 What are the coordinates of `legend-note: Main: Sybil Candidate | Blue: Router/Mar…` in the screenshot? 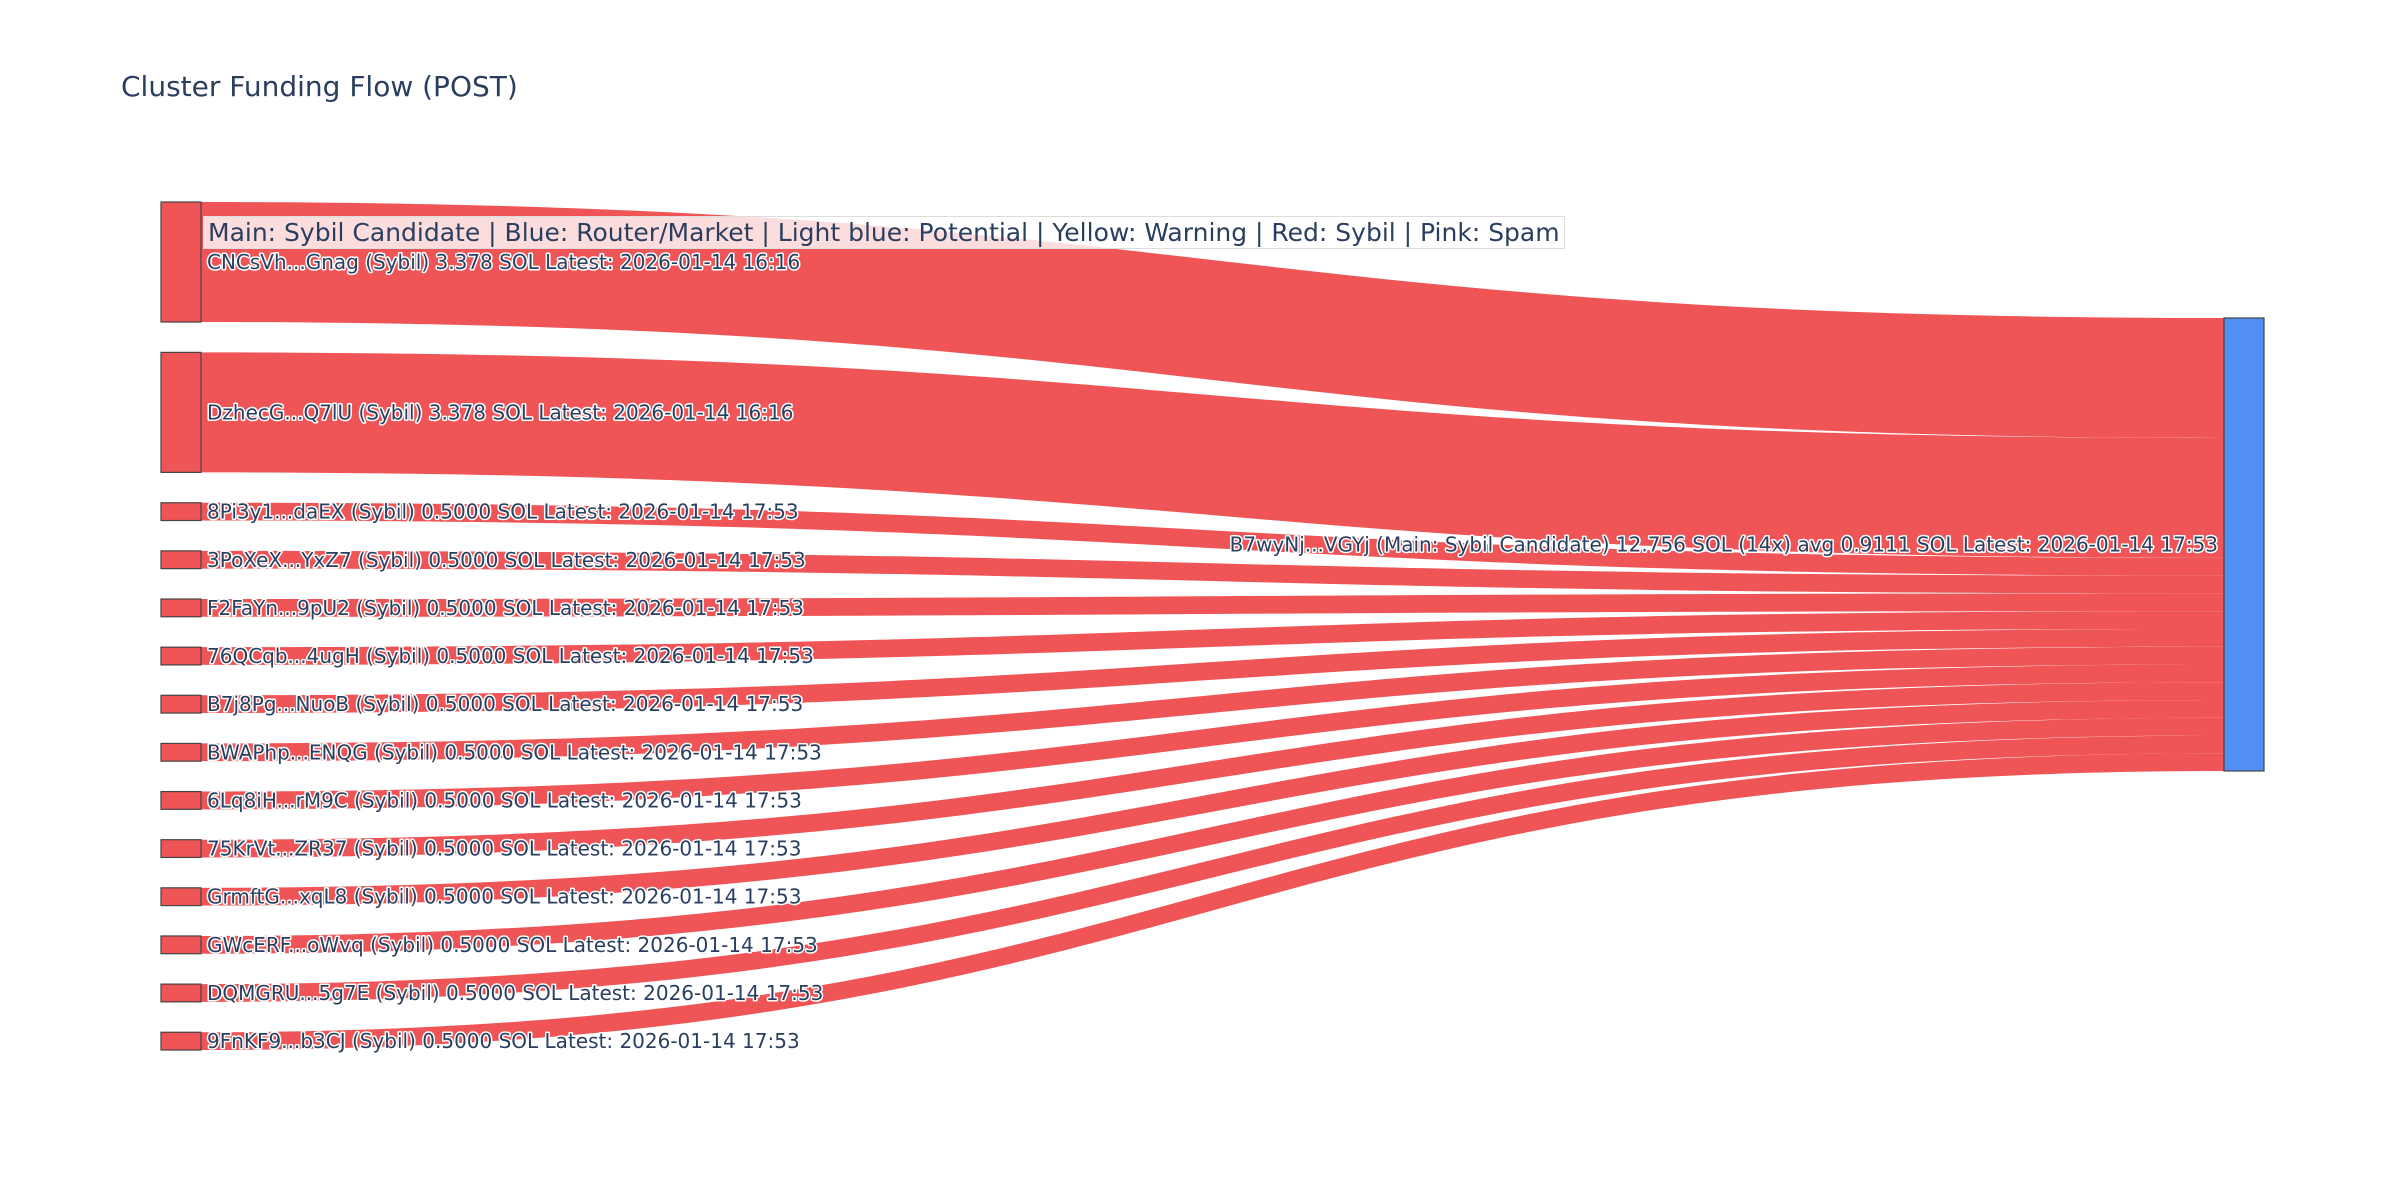 It's located at (884, 232).